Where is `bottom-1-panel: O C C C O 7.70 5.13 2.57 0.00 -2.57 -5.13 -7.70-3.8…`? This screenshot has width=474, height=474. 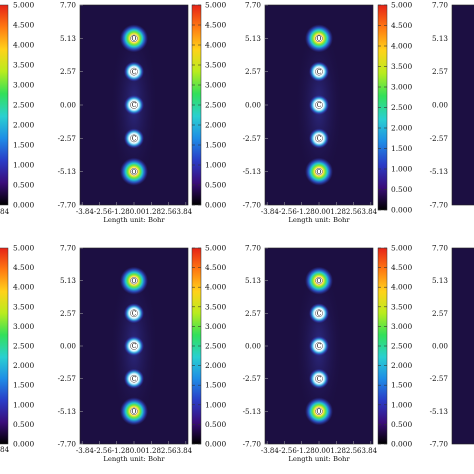 bottom-1-panel: O C C C O 7.70 5.13 2.57 0.00 -2.57 -5.13 -7.70-3.8… is located at coordinates (125, 354).